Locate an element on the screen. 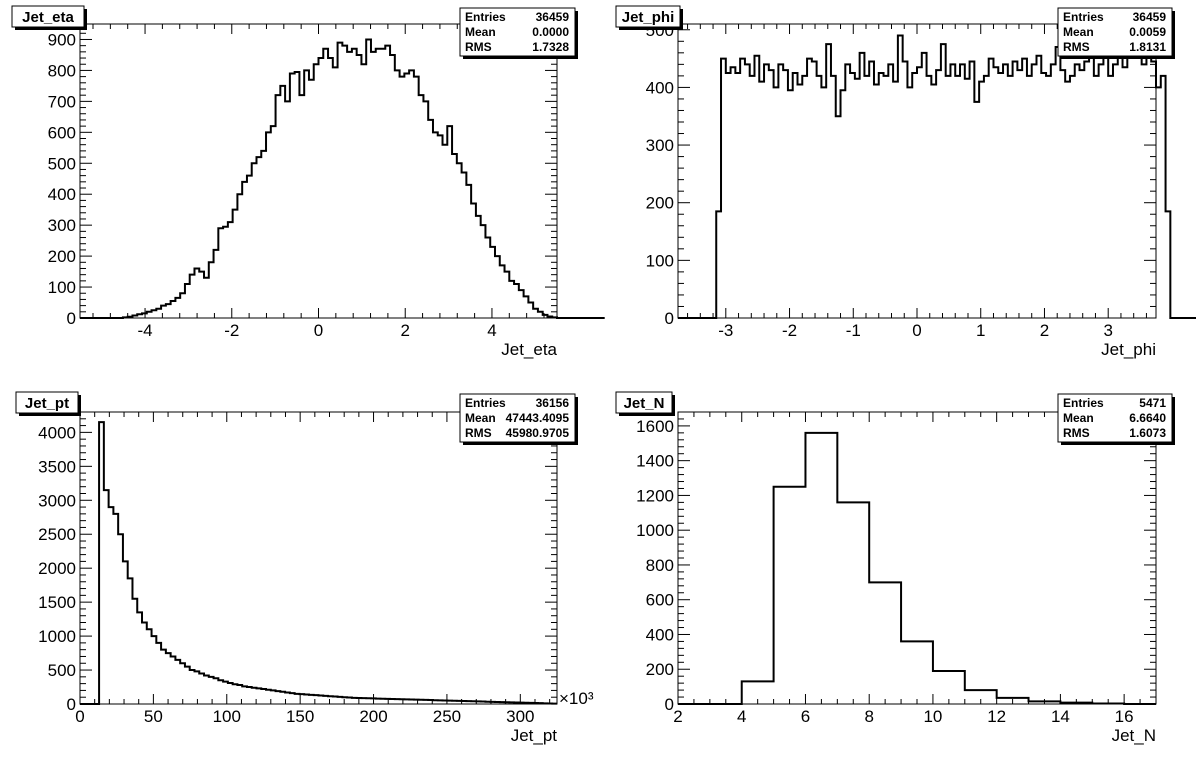  x-tick-label: 100 is located at coordinates (227, 716).